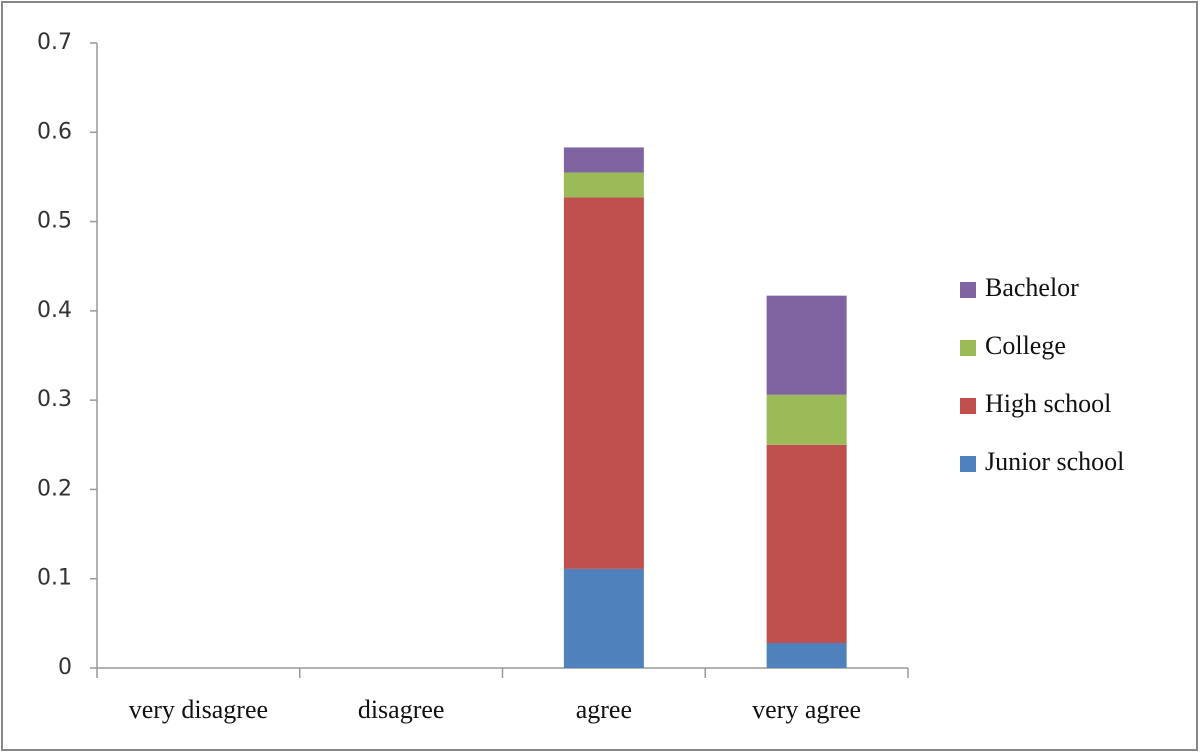 The width and height of the screenshot is (1200, 753). What do you see at coordinates (54, 221) in the screenshot?
I see `y-tick-label: 0.5` at bounding box center [54, 221].